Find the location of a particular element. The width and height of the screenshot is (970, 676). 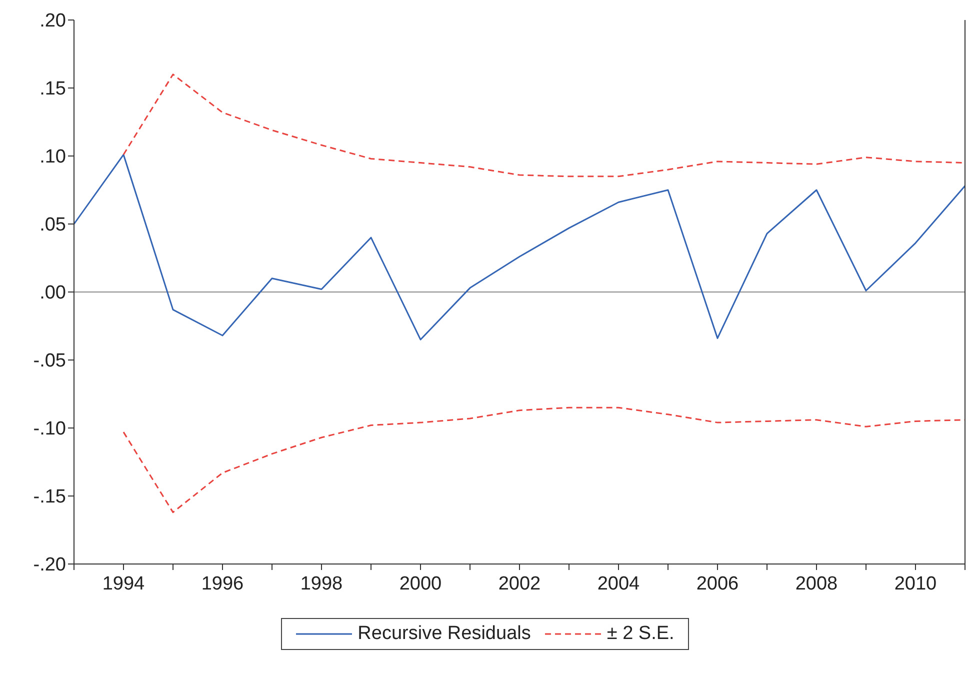

y-tick-label: -.10 is located at coordinates (49, 429).